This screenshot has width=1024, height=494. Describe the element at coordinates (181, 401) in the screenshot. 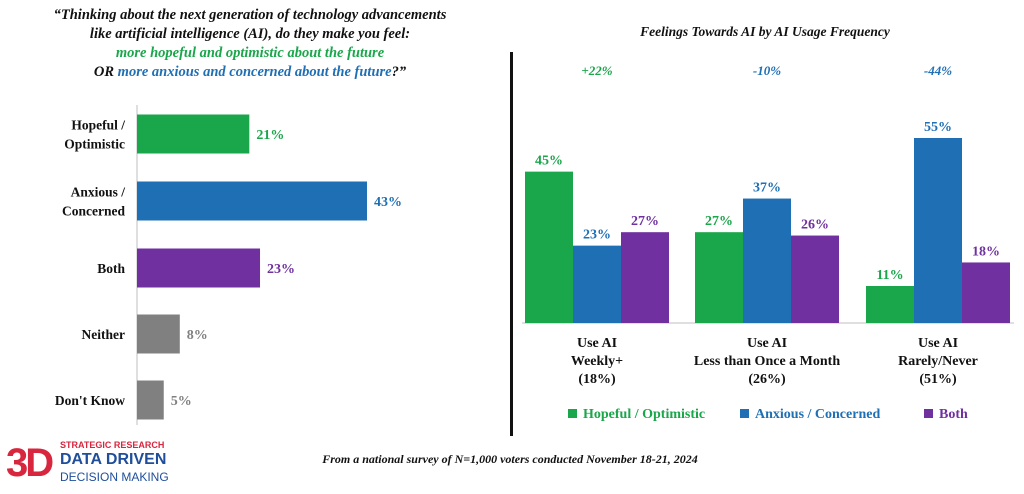

I see `left-bar-value-label: 5%` at that location.